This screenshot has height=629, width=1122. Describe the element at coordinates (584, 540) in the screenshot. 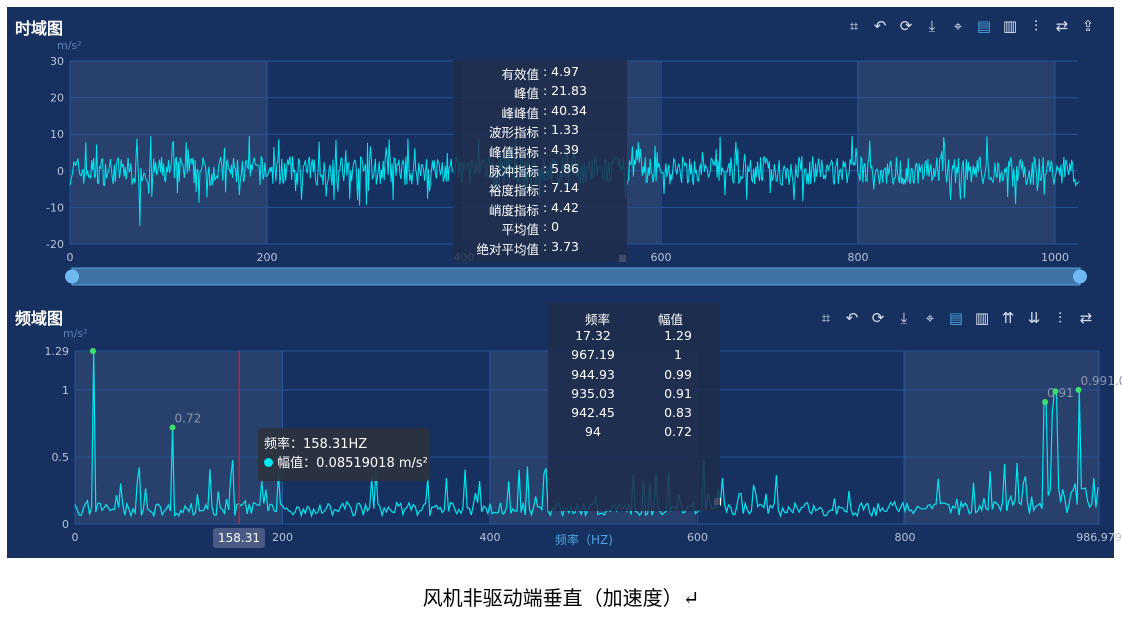

I see `freq-xlabel: 频率（HZ)` at that location.